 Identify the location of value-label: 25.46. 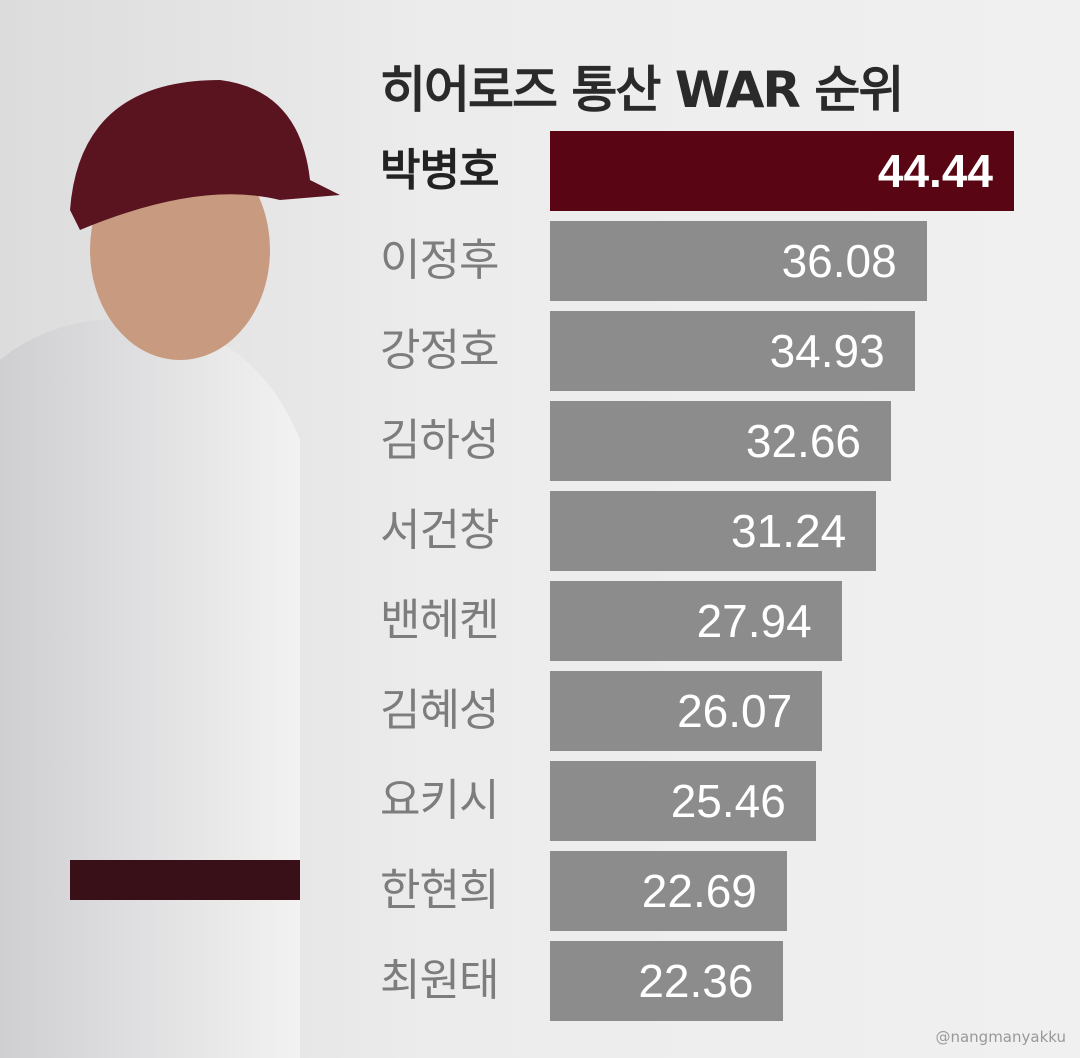
(728, 801).